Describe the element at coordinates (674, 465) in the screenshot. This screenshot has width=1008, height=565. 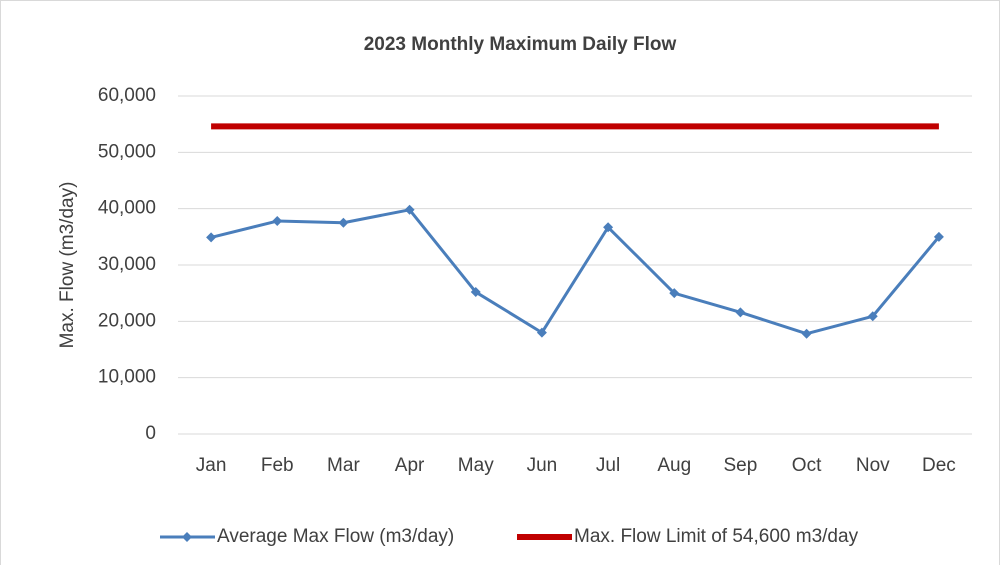
I see `x-tick-label: Aug` at that location.